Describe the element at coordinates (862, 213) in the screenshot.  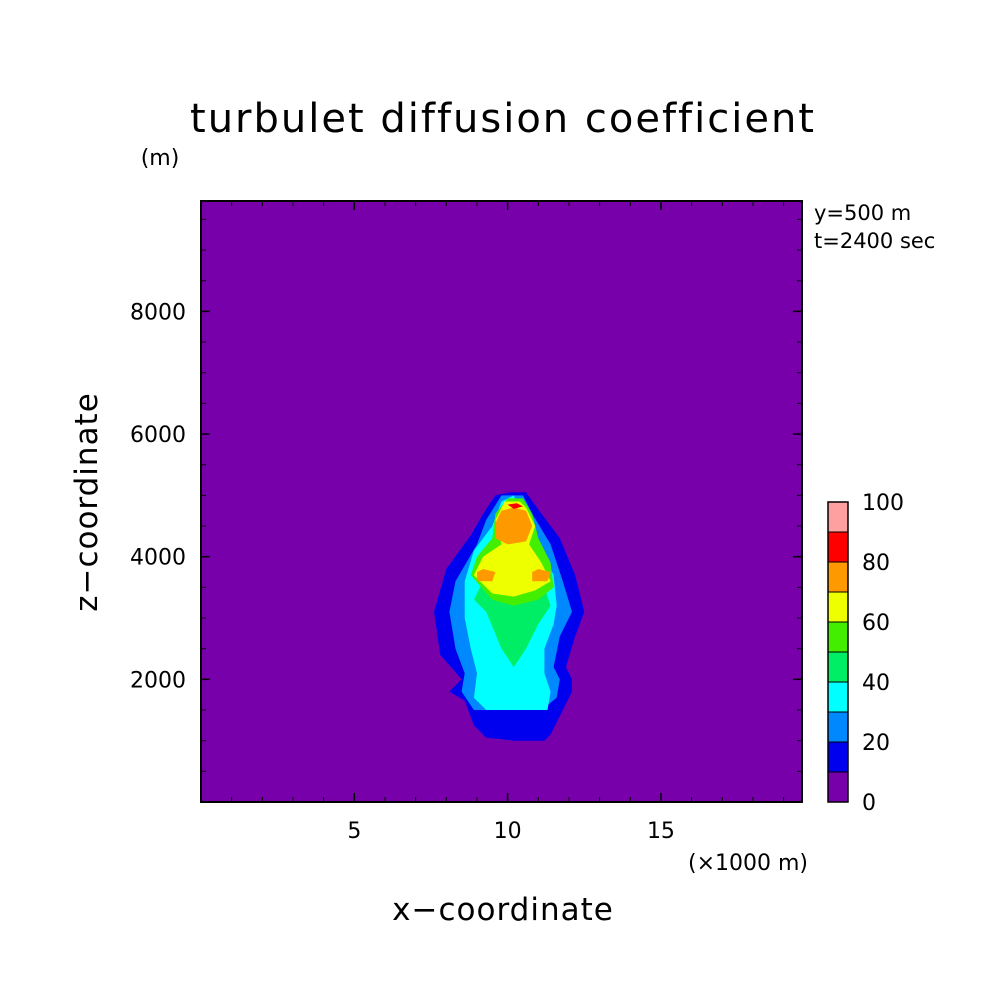
I see `annotation-y: y=500 m` at that location.